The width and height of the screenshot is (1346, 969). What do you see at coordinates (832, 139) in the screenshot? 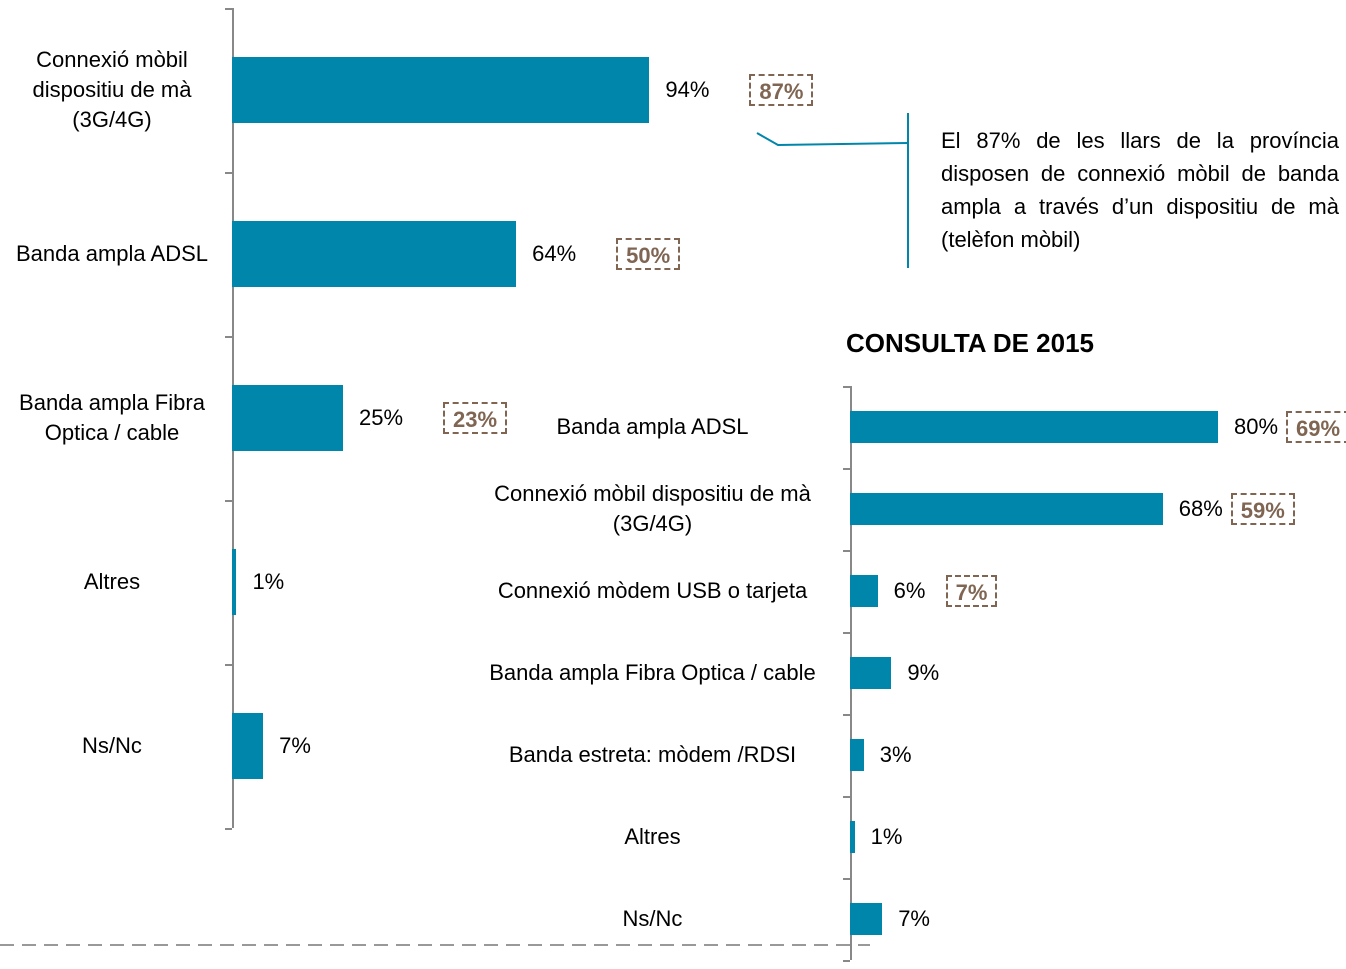
I see `callout-line` at bounding box center [832, 139].